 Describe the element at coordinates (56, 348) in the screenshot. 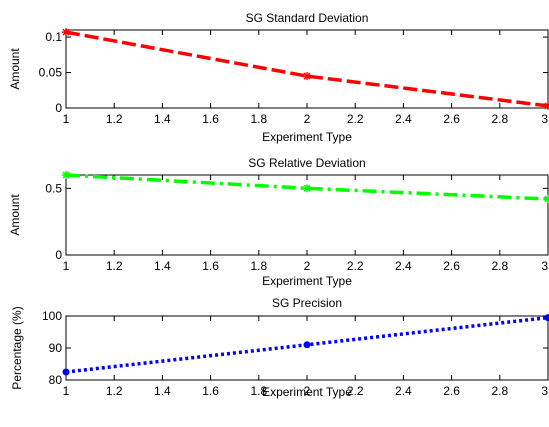

I see `y-tick-label: 90` at that location.